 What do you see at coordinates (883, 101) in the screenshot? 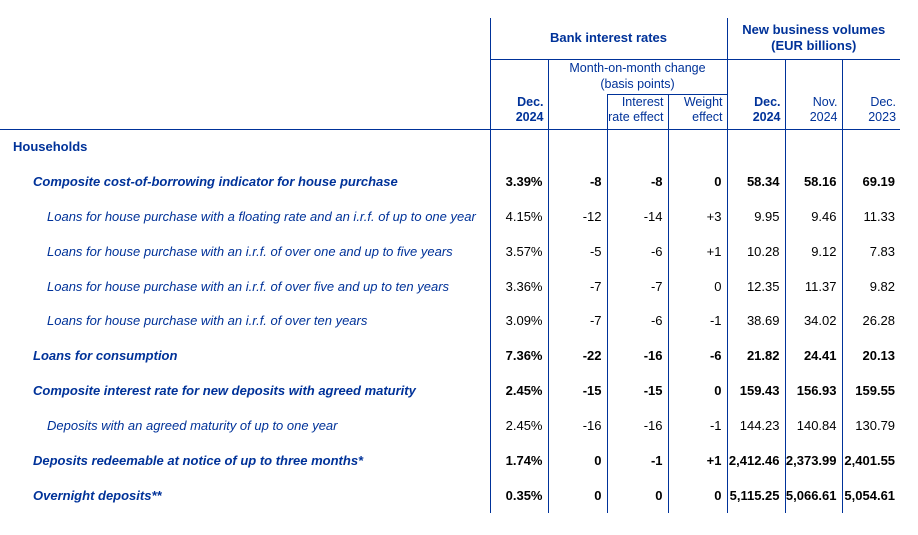
I see `col-header-vol-dec-2023-line1: Dec.` at bounding box center [883, 101].